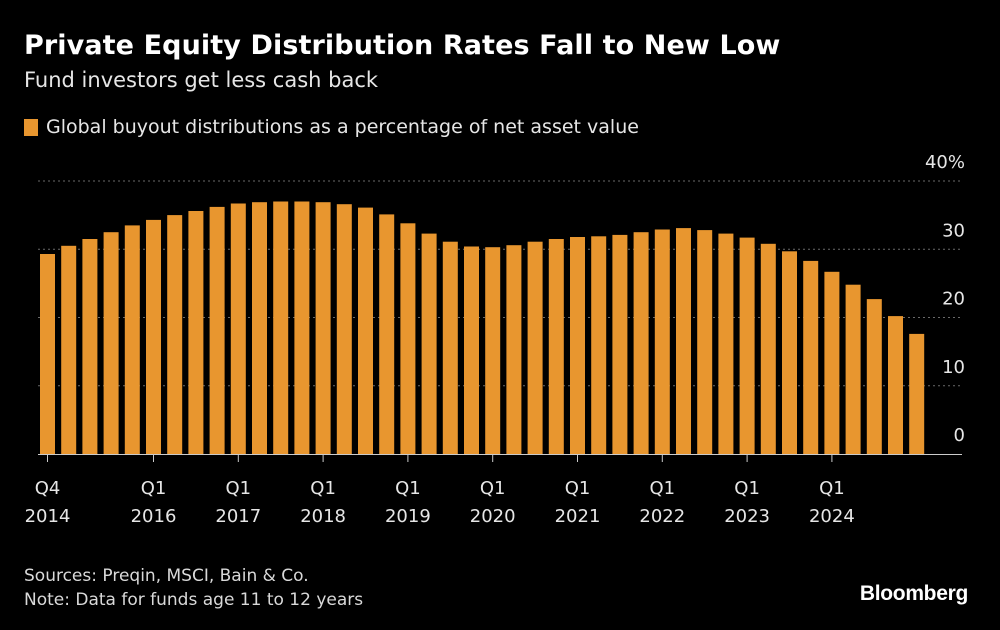 This screenshot has width=1000, height=630. Describe the element at coordinates (48, 488) in the screenshot. I see `x-tick-label: Q4` at that location.